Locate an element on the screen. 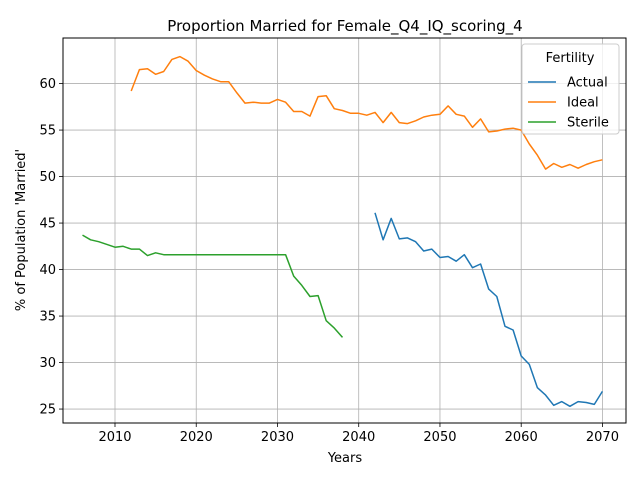  legend-items: Actual Ideal Sterile is located at coordinates (568, 103).